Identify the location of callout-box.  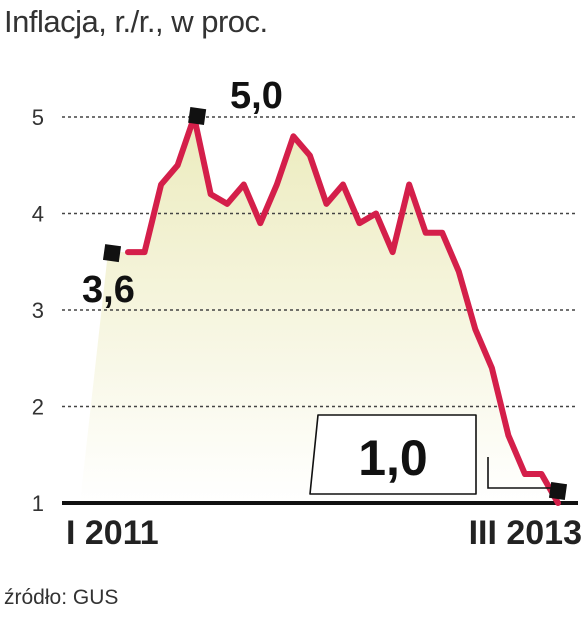
(393, 454).